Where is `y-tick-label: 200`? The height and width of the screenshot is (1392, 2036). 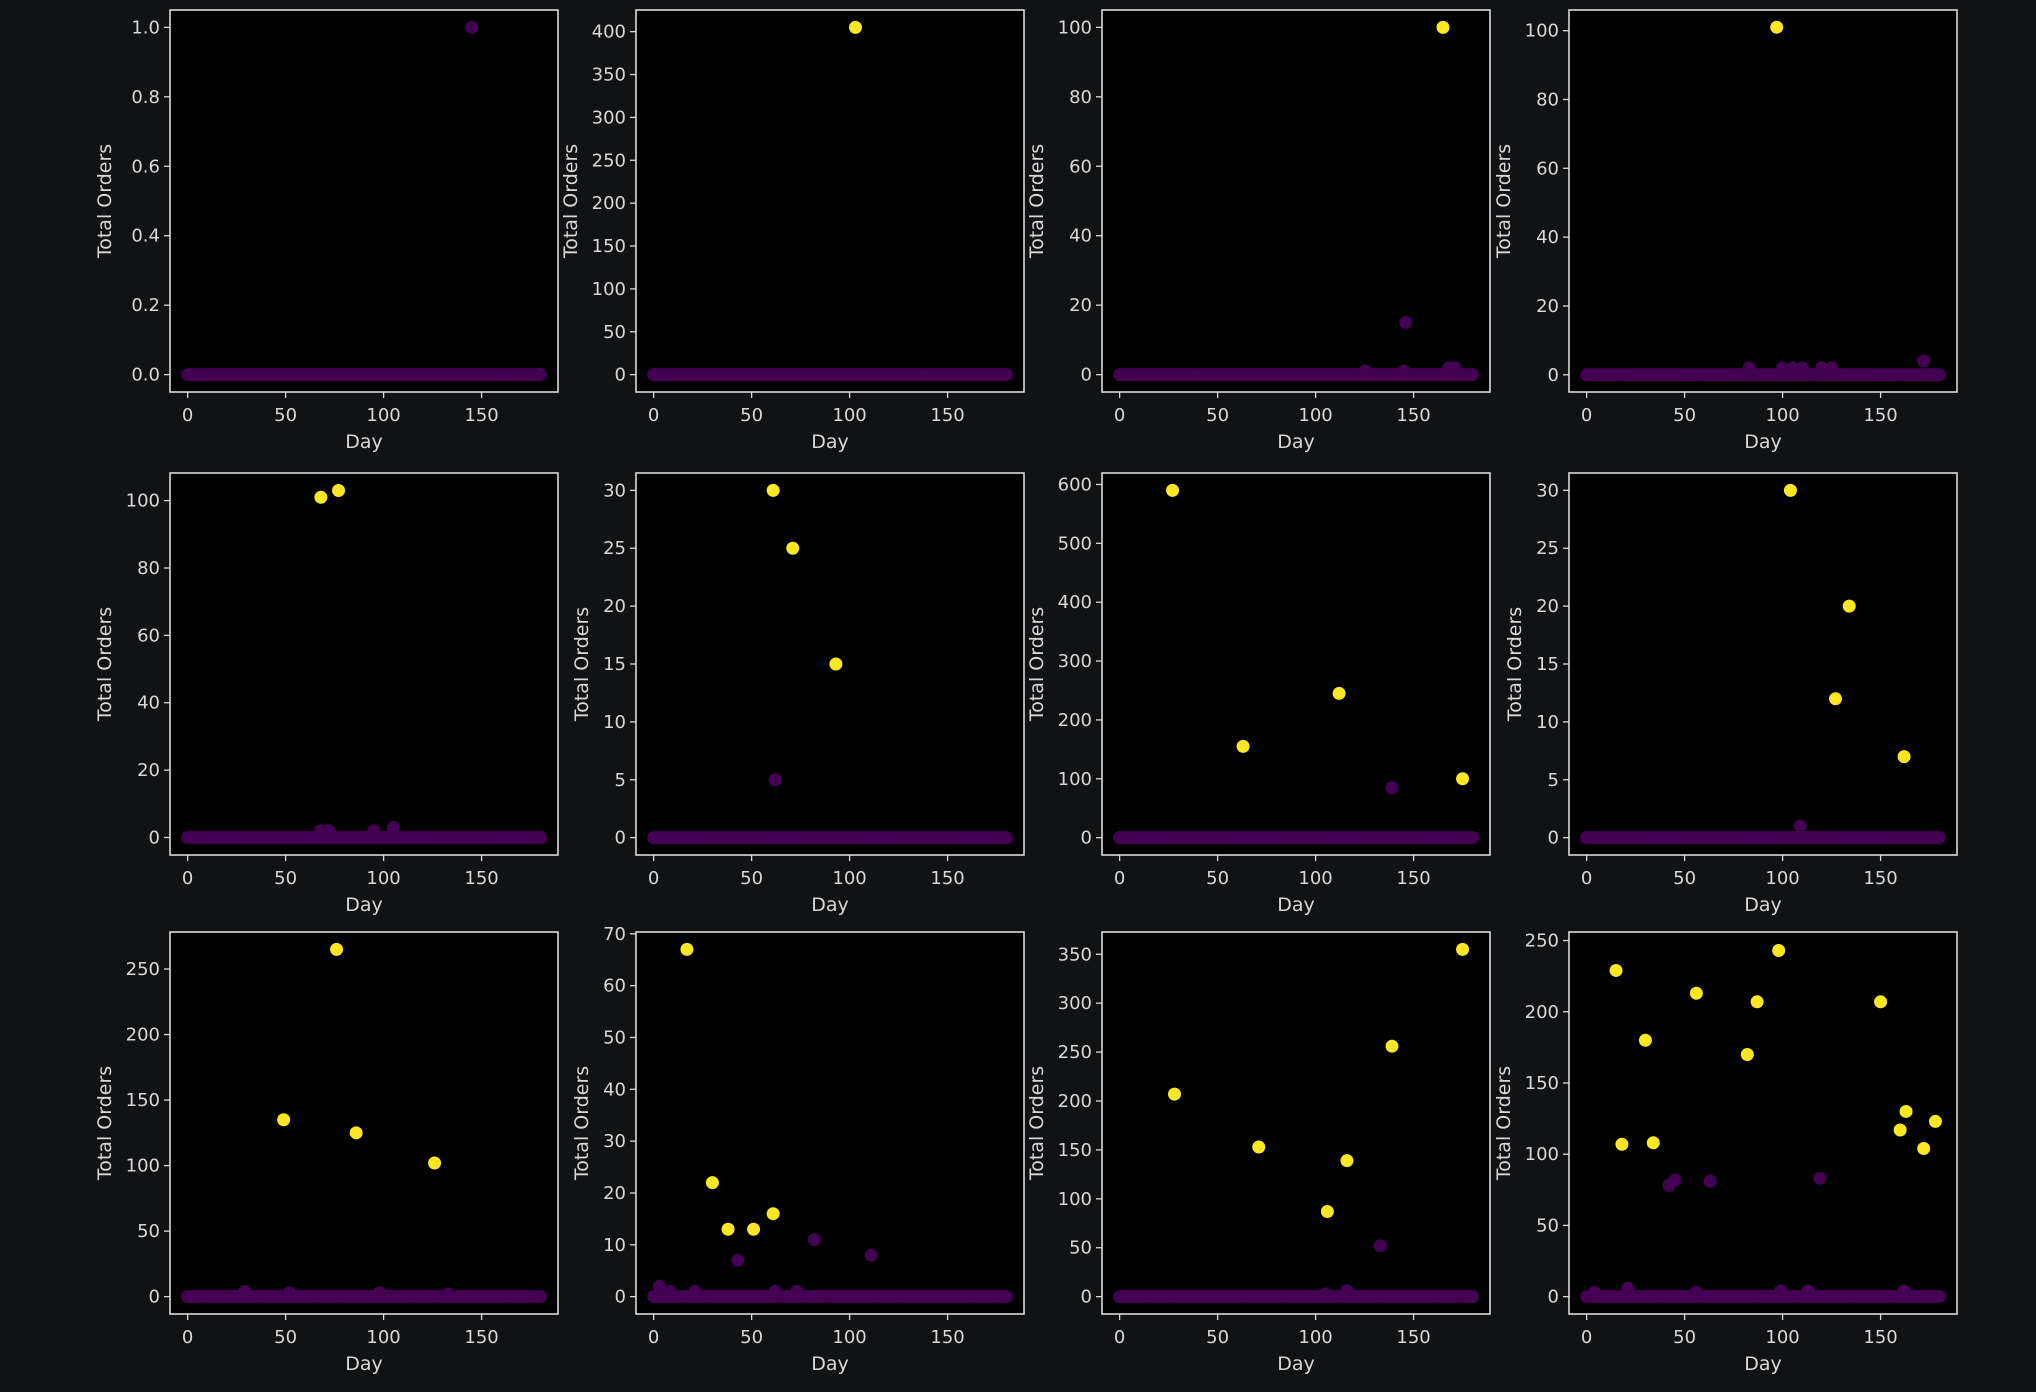
y-tick-label: 200 is located at coordinates (1075, 1101).